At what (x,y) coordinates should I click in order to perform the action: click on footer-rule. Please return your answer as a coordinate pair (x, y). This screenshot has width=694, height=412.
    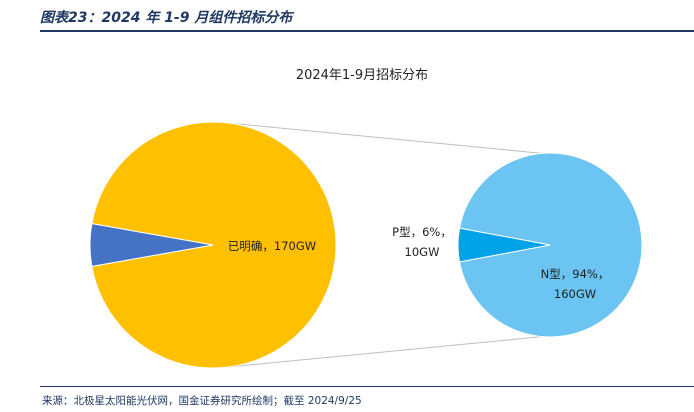
    Looking at the image, I should click on (367, 386).